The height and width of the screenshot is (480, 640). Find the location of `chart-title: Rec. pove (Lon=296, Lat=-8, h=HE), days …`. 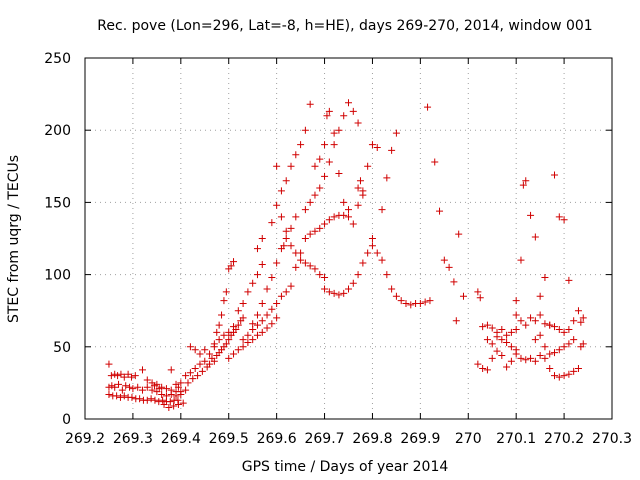

chart-title: Rec. pove (Lon=296, Lat=-8, h=HE), days … is located at coordinates (344, 26).